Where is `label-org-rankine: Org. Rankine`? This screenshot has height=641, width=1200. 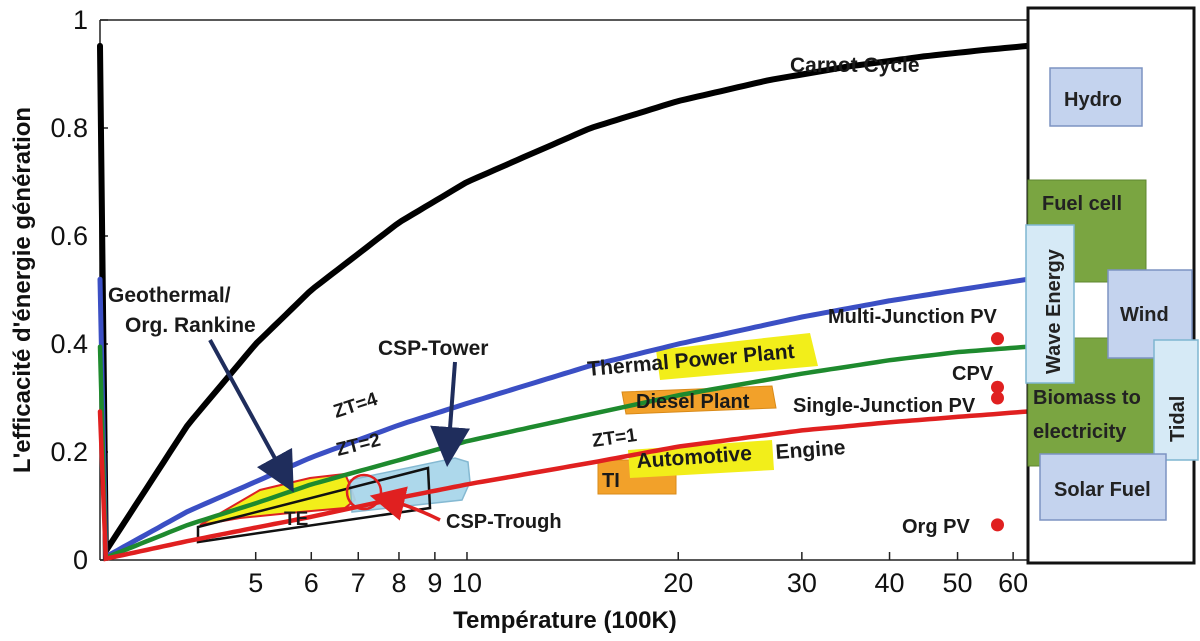 label-org-rankine: Org. Rankine is located at coordinates (190, 325).